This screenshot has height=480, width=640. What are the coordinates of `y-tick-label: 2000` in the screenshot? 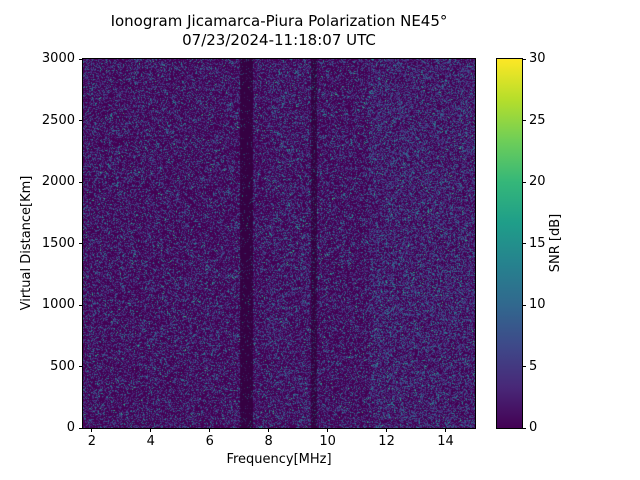 It's located at (58, 181).